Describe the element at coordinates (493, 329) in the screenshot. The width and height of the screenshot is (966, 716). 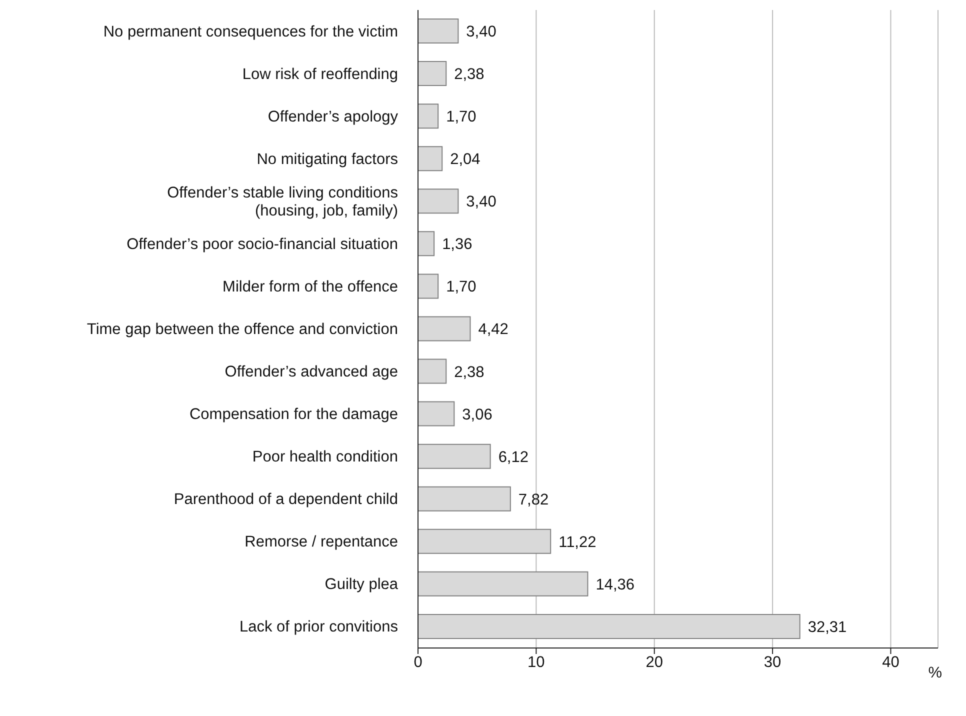
I see `data-label: 4,42` at that location.